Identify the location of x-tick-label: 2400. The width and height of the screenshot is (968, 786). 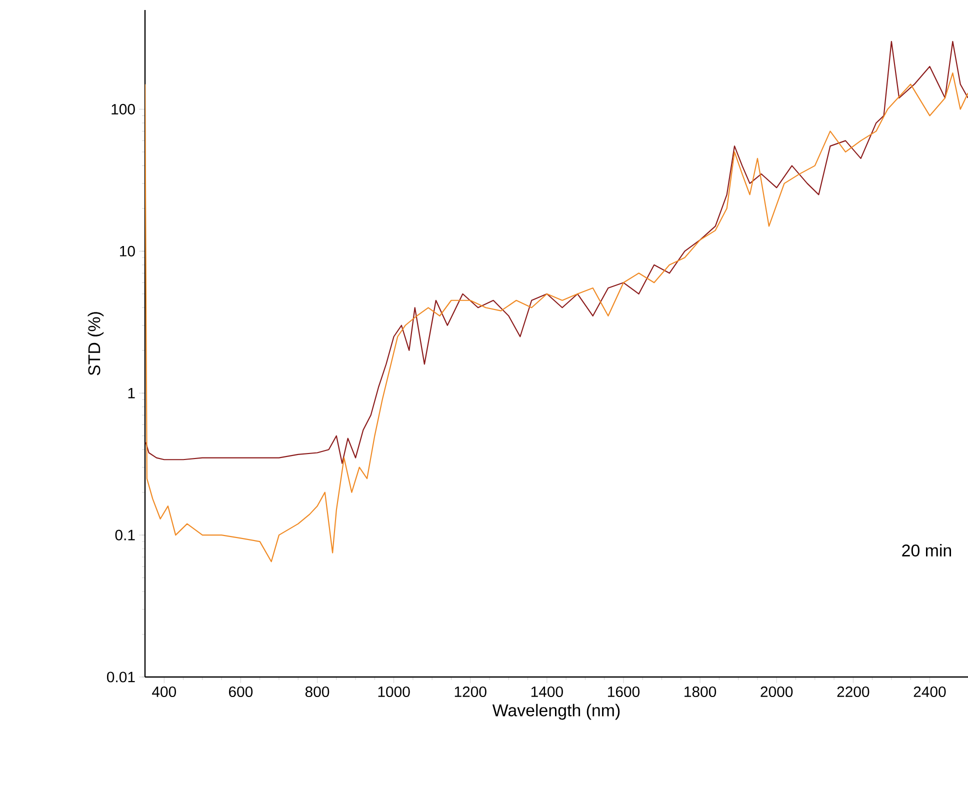
(930, 692).